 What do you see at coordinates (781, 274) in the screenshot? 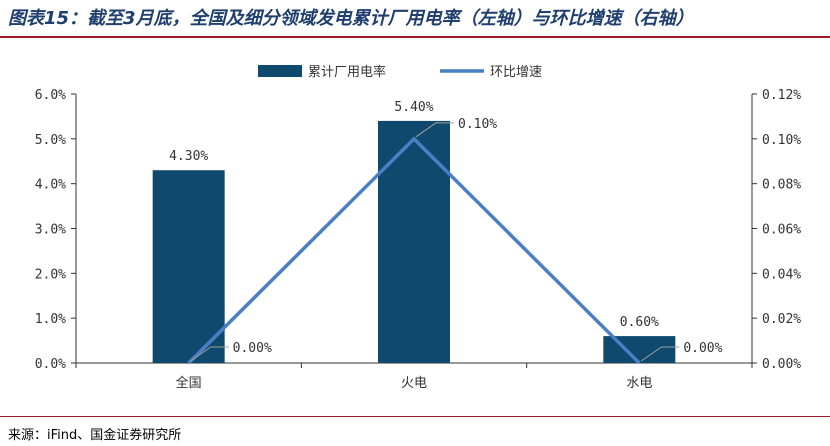
I see `right-tick-label: 0.04%` at bounding box center [781, 274].